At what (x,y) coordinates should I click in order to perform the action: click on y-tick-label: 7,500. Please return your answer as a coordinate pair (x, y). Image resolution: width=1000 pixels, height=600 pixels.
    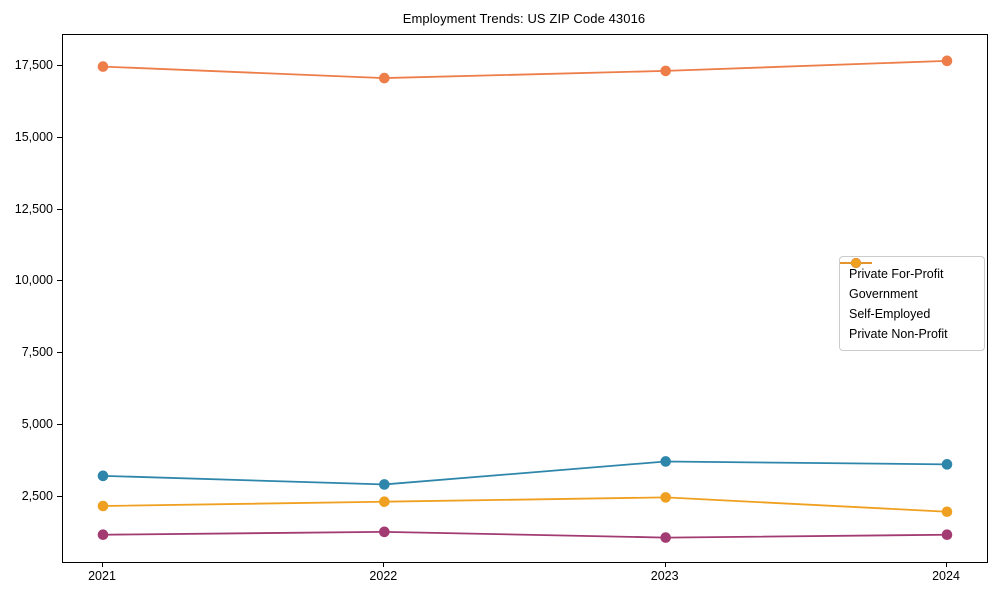
    Looking at the image, I should click on (37, 352).